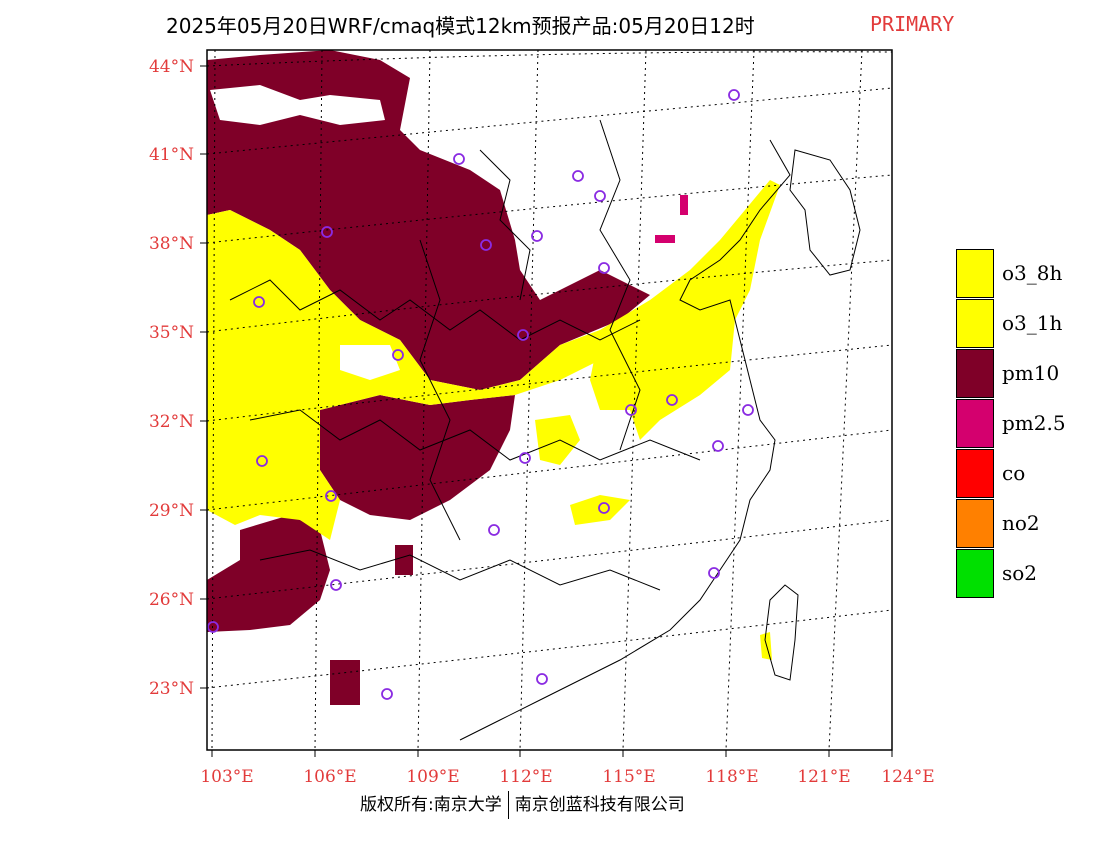  I want to click on lat-label: 26°N, so click(171, 600).